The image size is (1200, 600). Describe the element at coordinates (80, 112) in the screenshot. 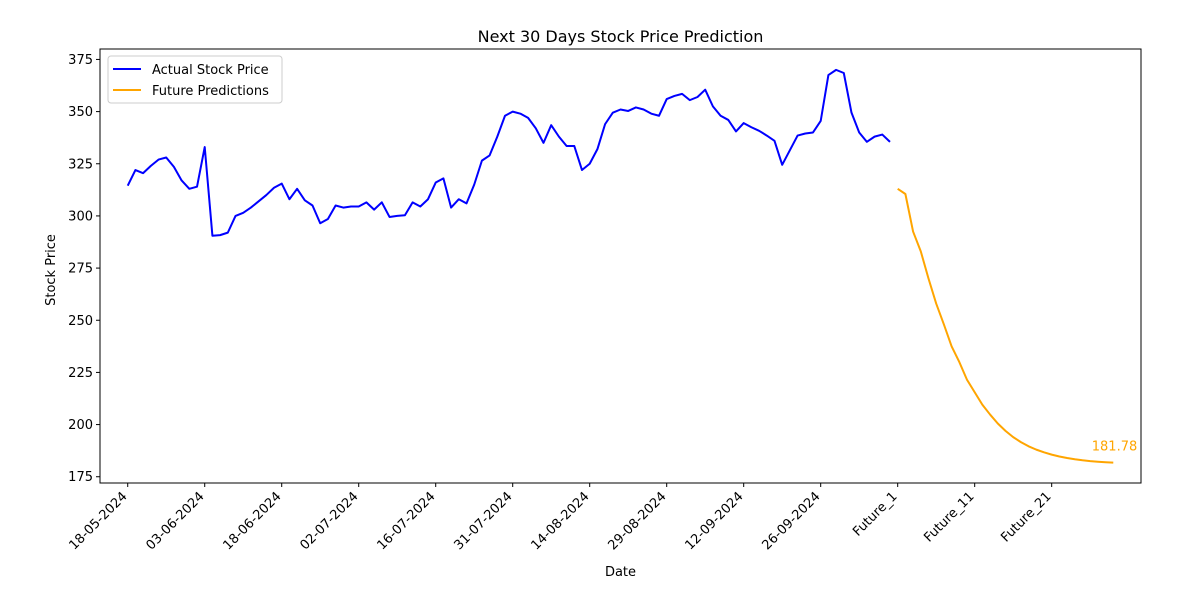

I see `y-tick-label: 350` at that location.